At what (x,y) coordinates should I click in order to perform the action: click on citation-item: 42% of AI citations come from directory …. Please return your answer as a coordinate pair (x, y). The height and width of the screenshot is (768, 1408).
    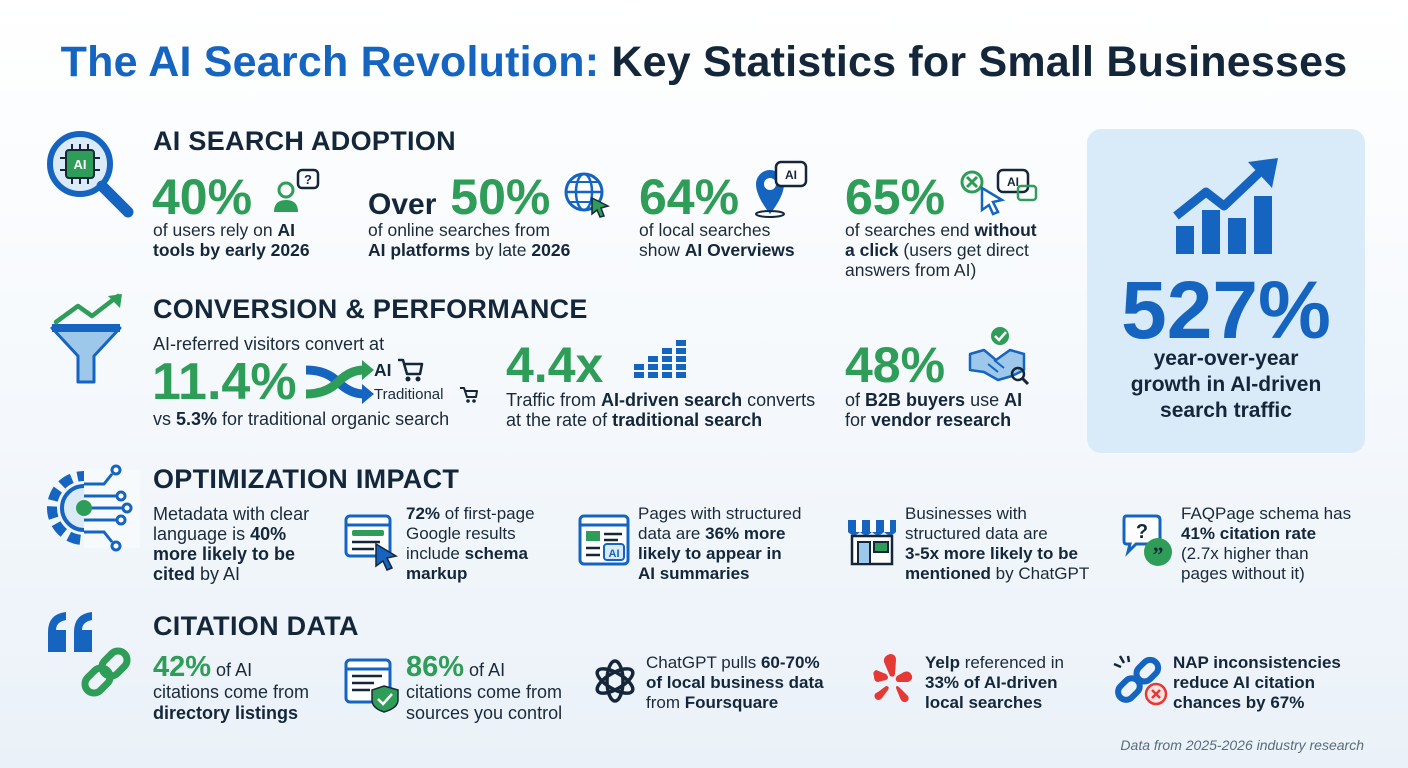
    Looking at the image, I should click on (231, 687).